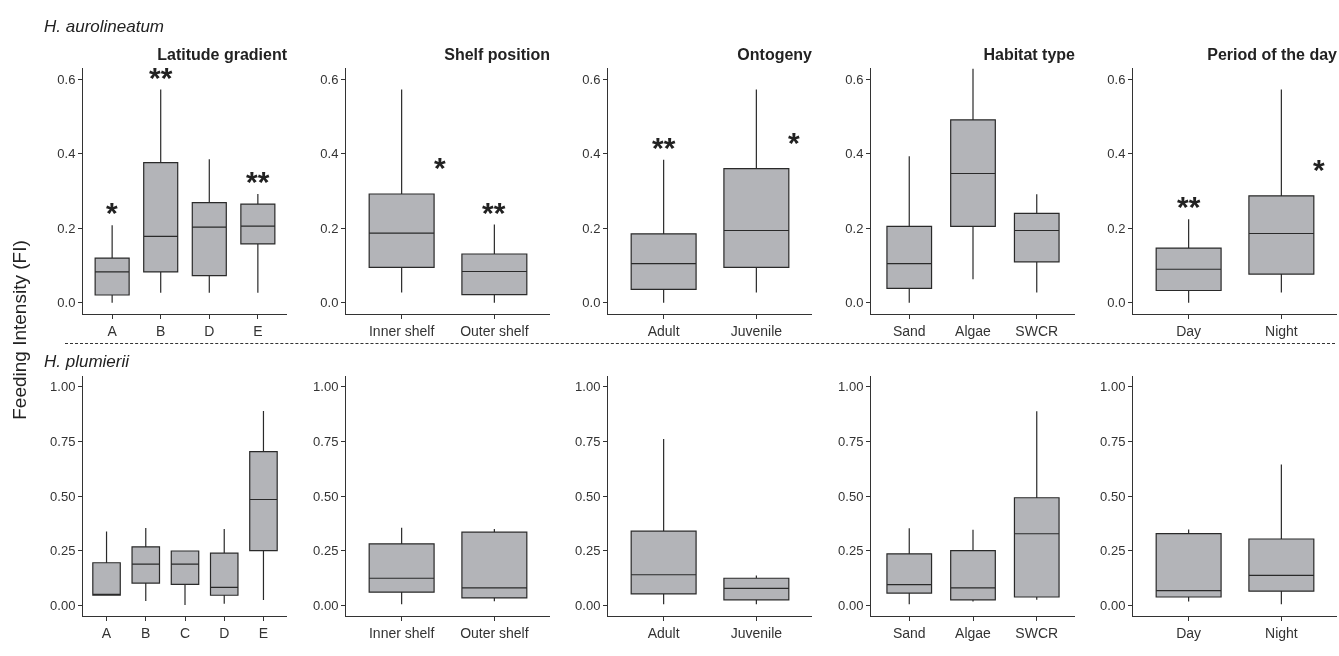 The width and height of the screenshot is (1339, 656). I want to click on chart-title: Latitude gradient, so click(222, 54).